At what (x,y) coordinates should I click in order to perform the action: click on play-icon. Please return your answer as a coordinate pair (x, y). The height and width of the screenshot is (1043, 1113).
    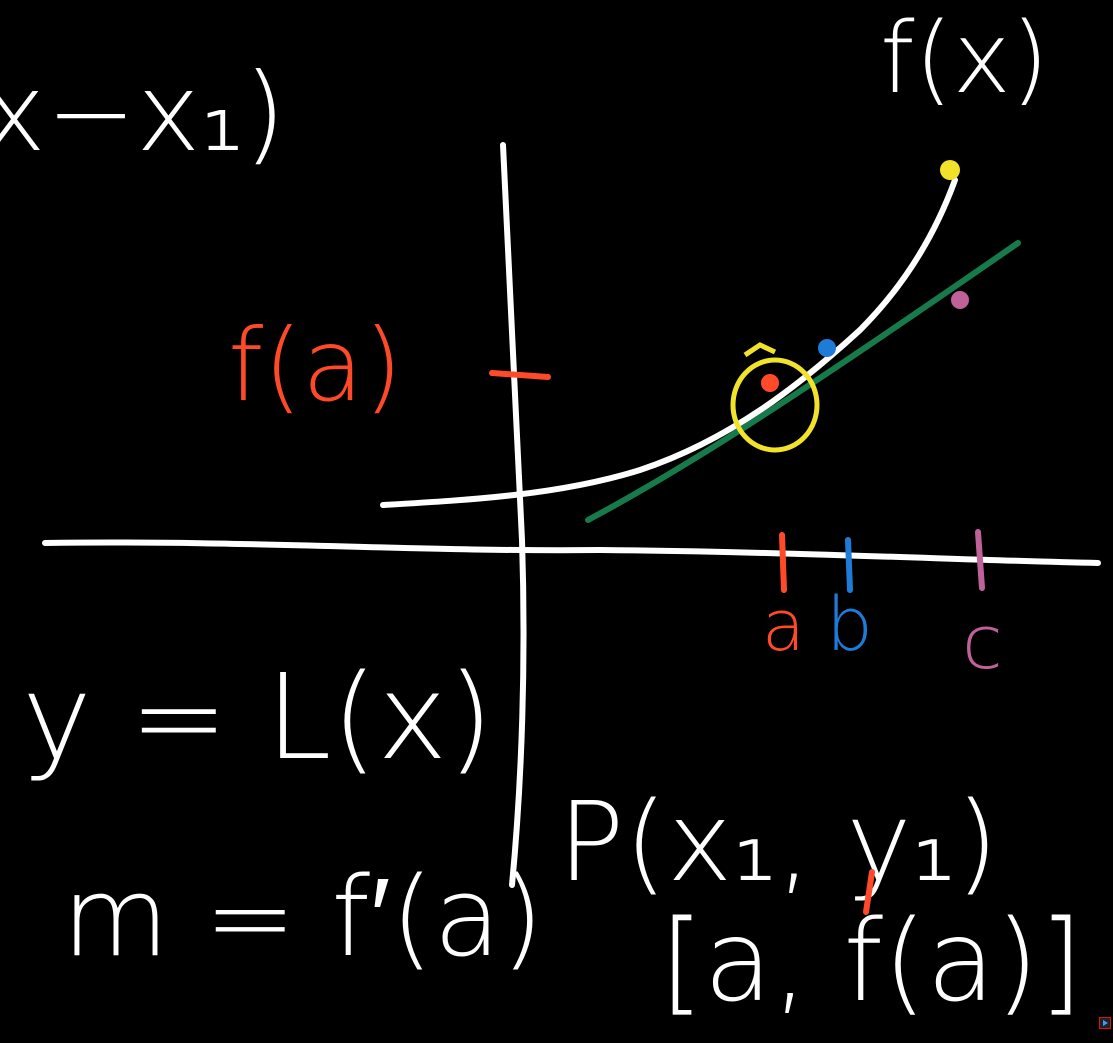
    Looking at the image, I should click on (1105, 1023).